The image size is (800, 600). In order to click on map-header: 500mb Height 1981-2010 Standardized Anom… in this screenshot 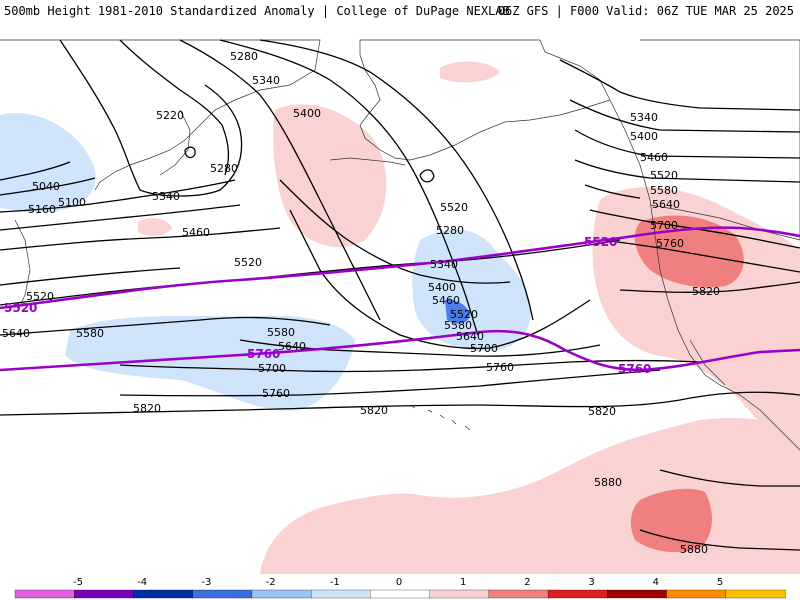, I will do `click(400, 11)`.